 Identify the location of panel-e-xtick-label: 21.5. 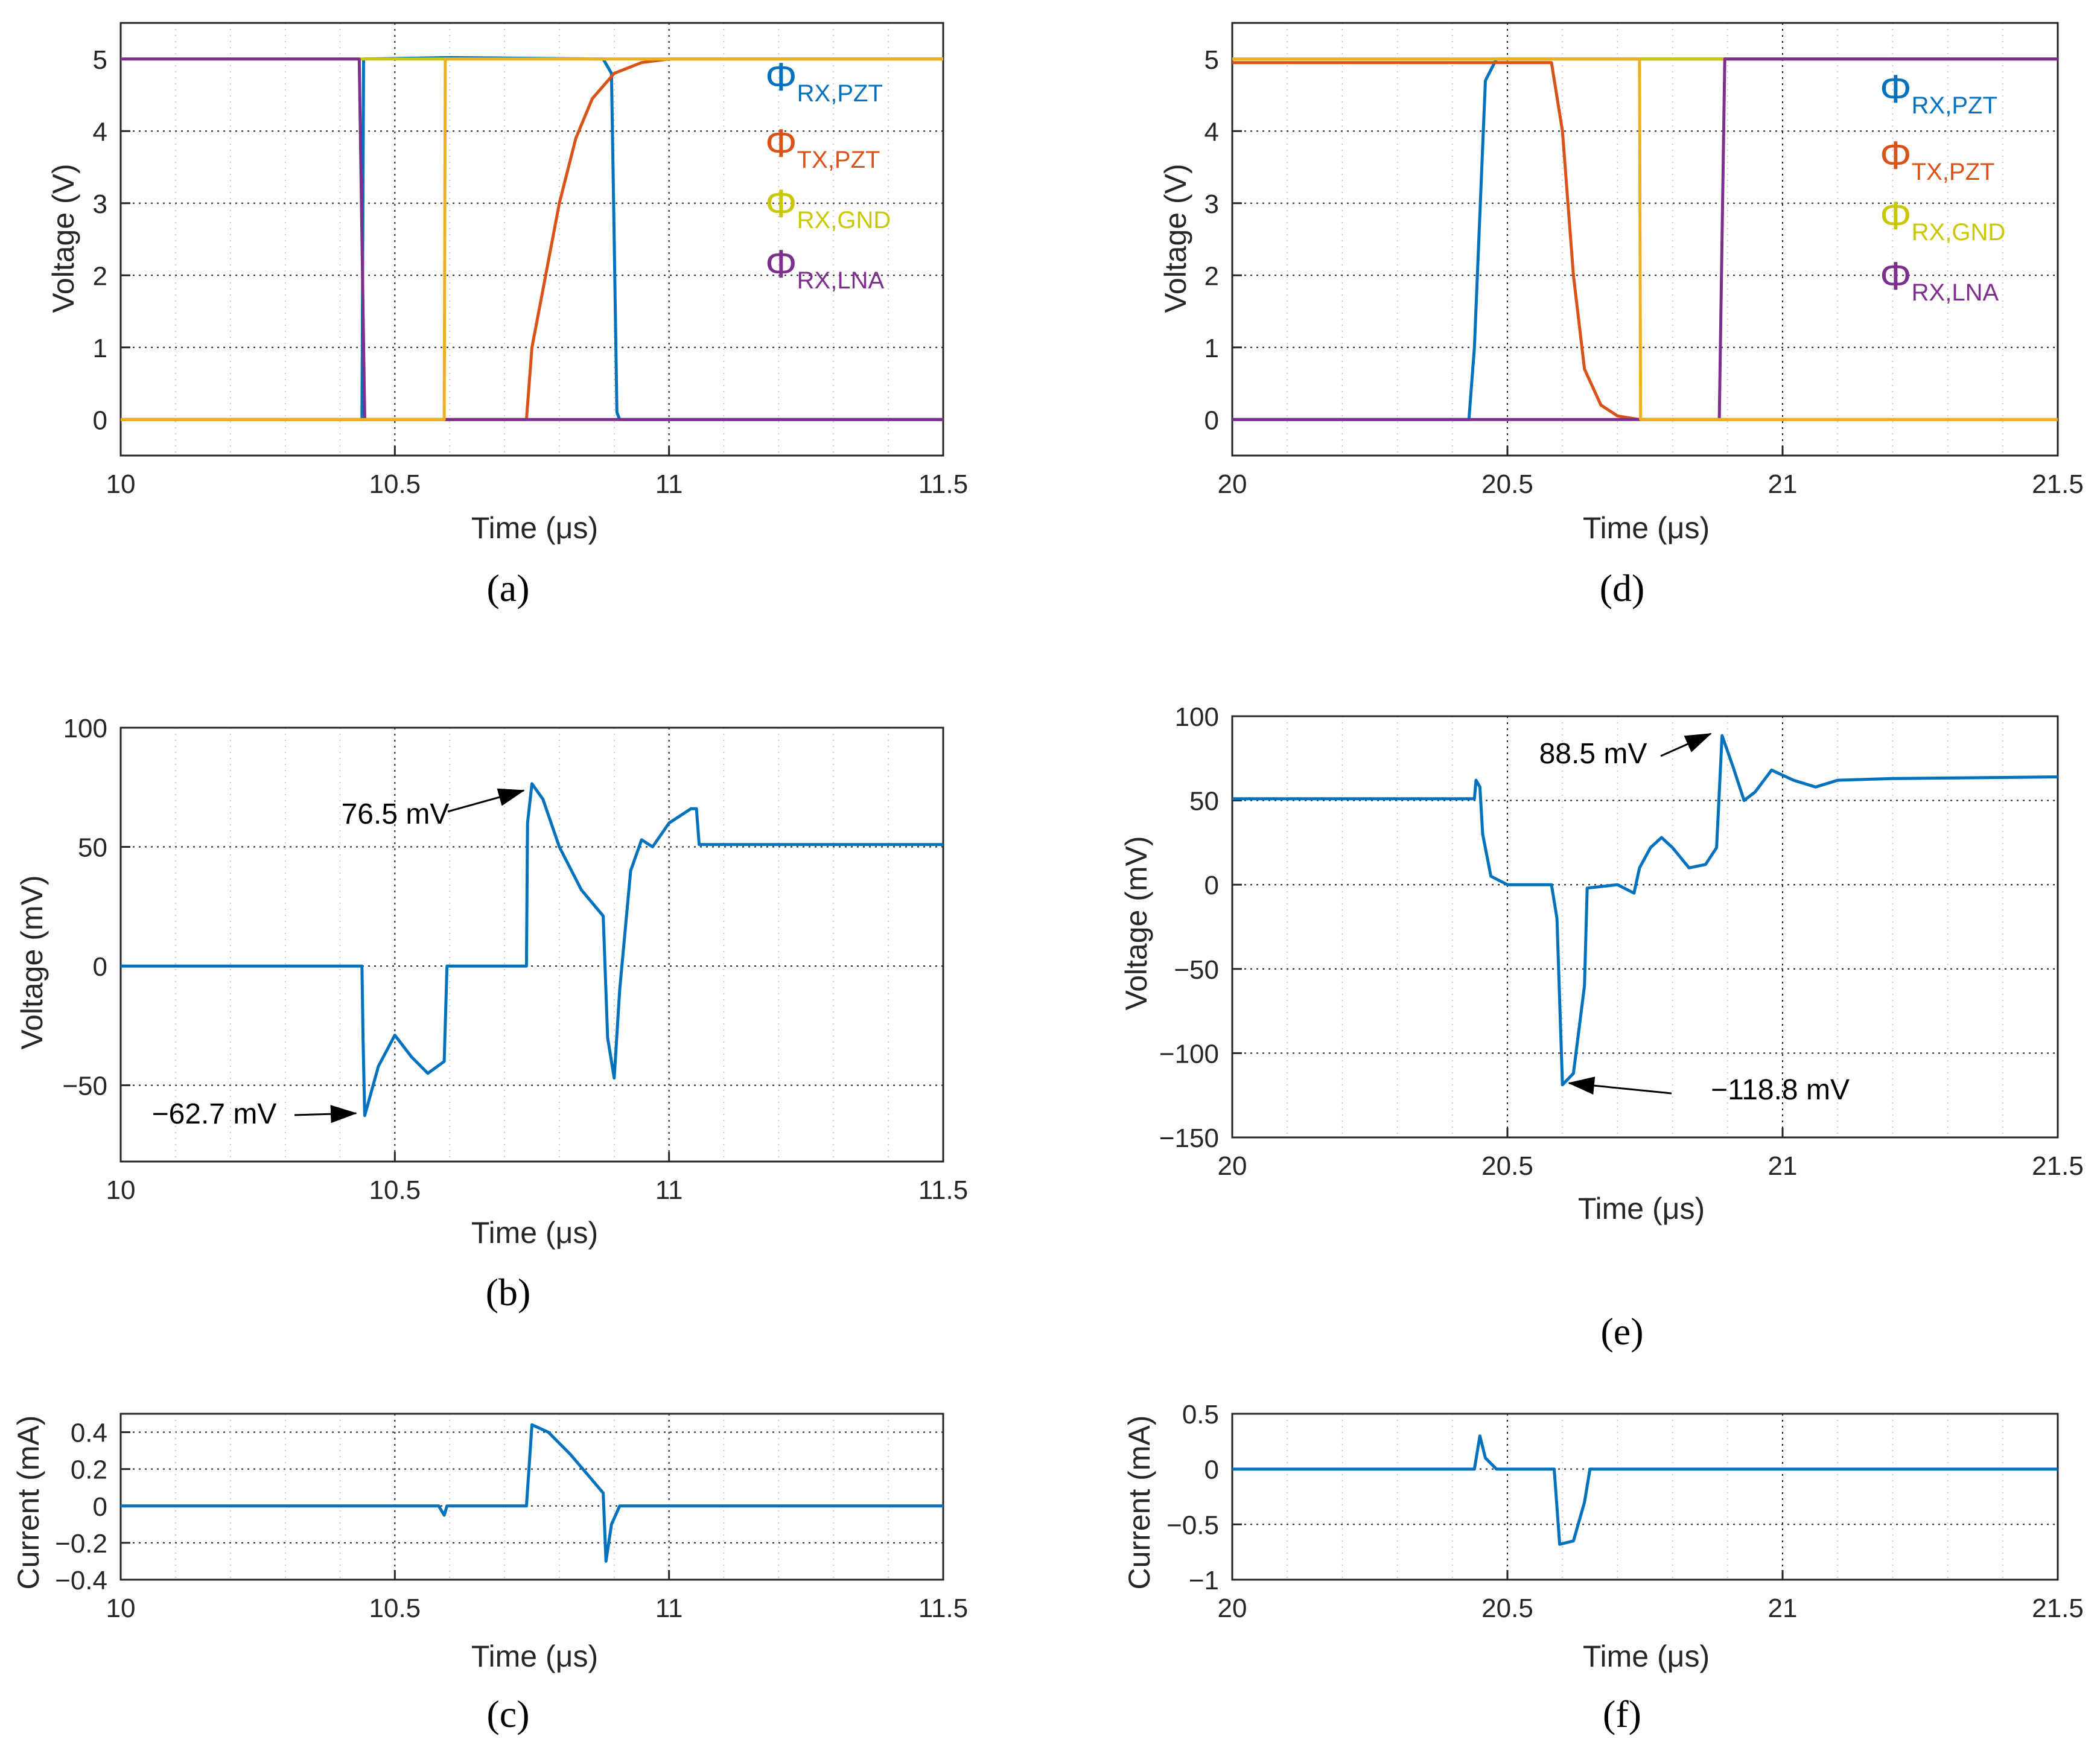
(2058, 1166).